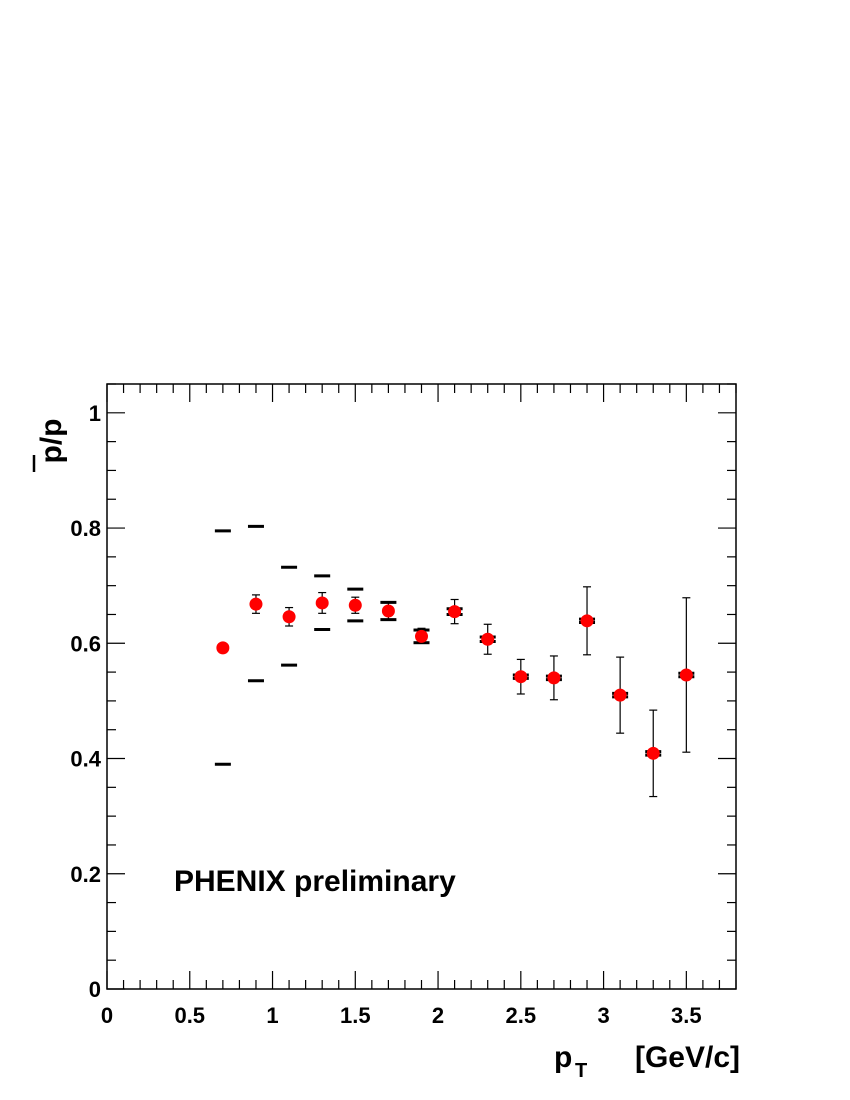 Image resolution: width=850 pixels, height=1100 pixels. Describe the element at coordinates (85, 643) in the screenshot. I see `y-tick-label: 0.6` at that location.